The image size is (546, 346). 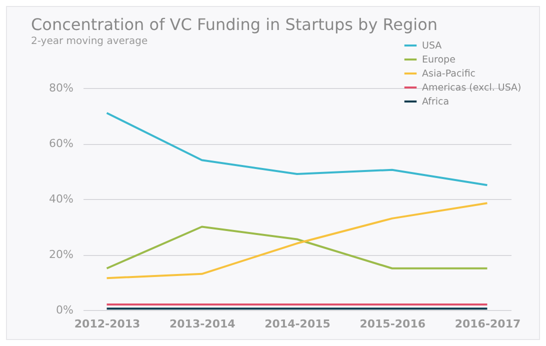 I want to click on legend-label: Europe, so click(x=439, y=60).